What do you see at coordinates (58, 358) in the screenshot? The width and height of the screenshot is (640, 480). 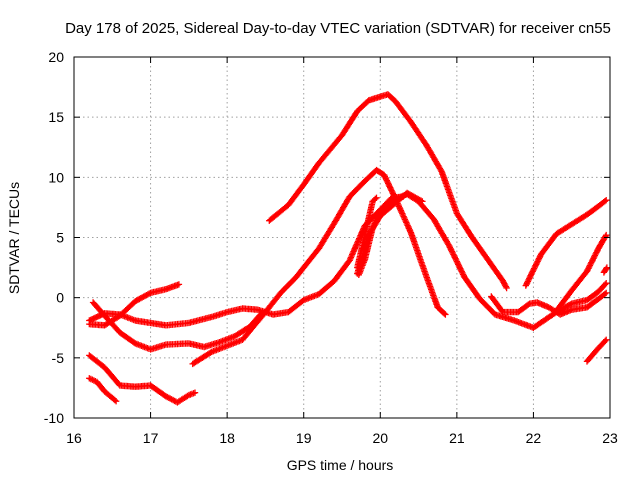 I see `y-tick-label: -5` at bounding box center [58, 358].